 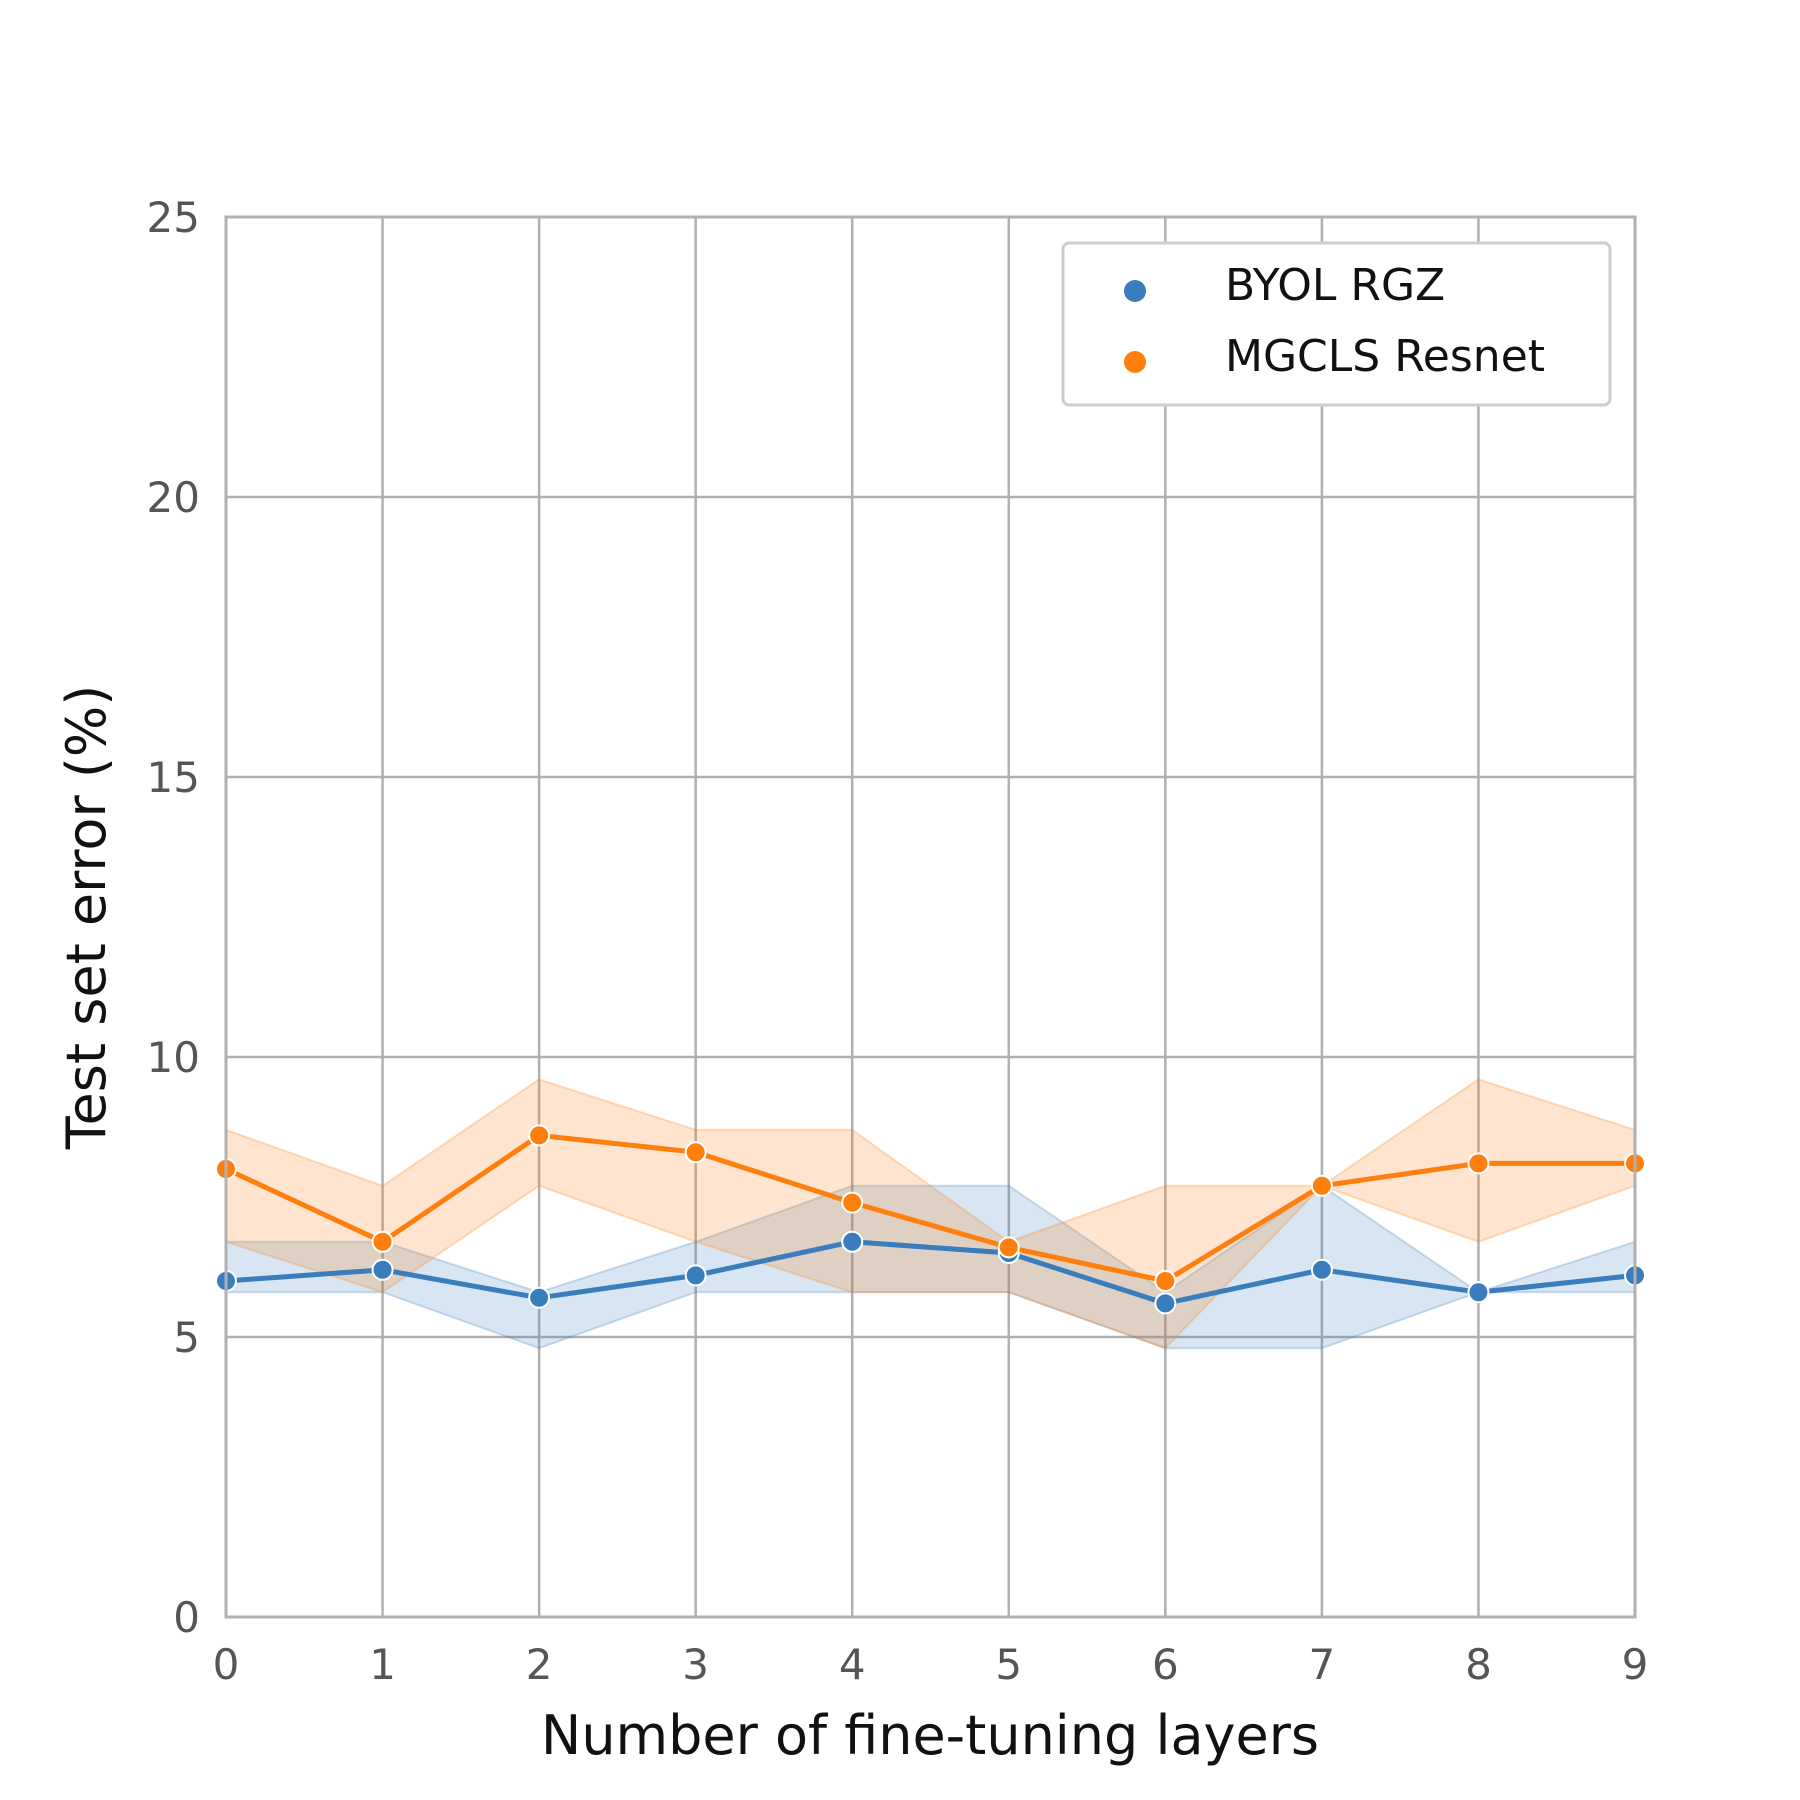 I want to click on y-tick-label: 15, so click(x=173, y=777).